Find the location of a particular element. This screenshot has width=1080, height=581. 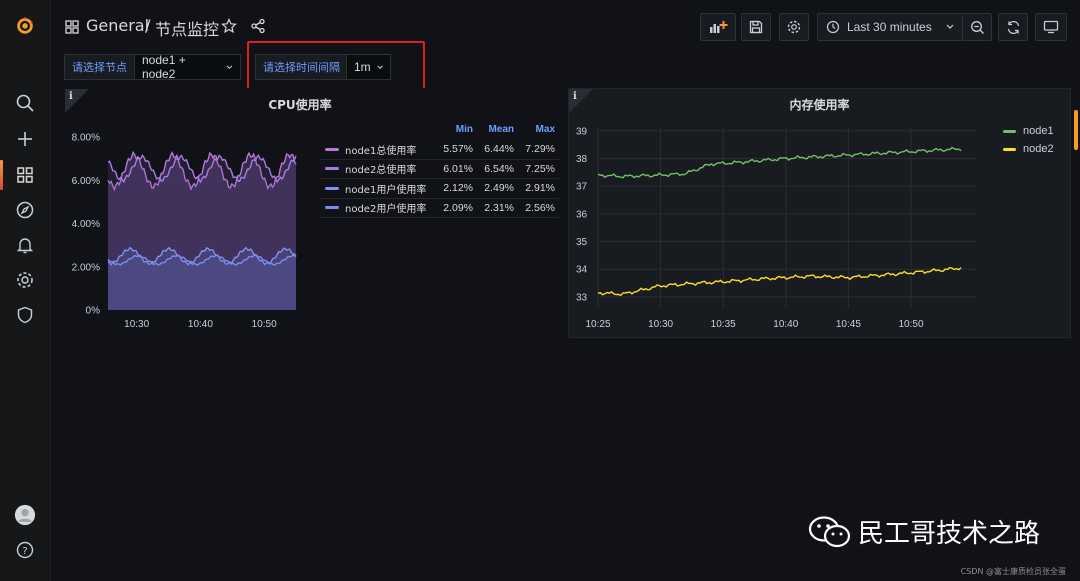

top-navbar: General / 节点监控 Last 30 minutes is located at coordinates (565, 26).